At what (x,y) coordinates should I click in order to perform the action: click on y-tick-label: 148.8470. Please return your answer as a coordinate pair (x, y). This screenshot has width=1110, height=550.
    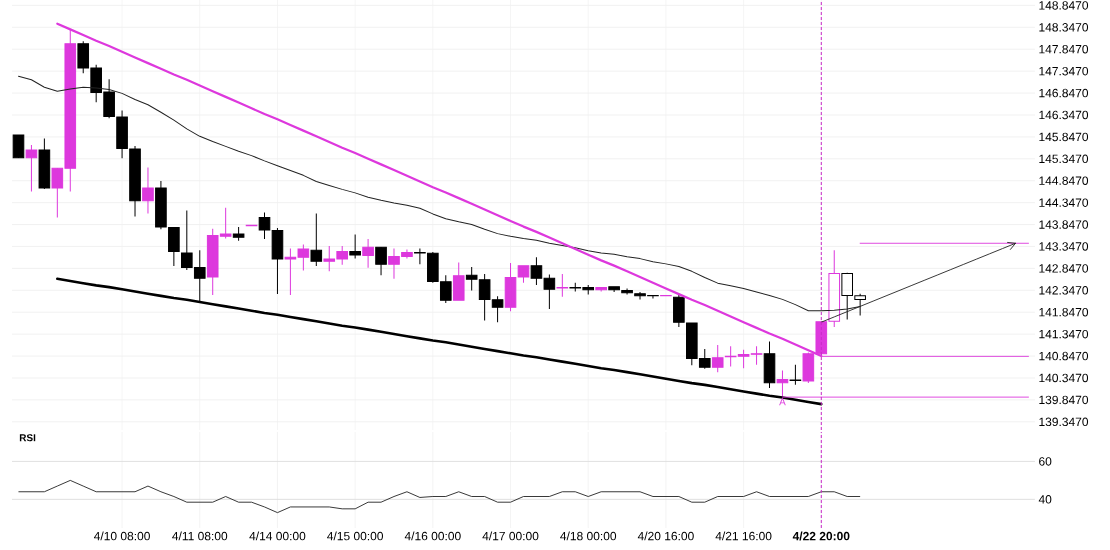
    Looking at the image, I should click on (1064, 5).